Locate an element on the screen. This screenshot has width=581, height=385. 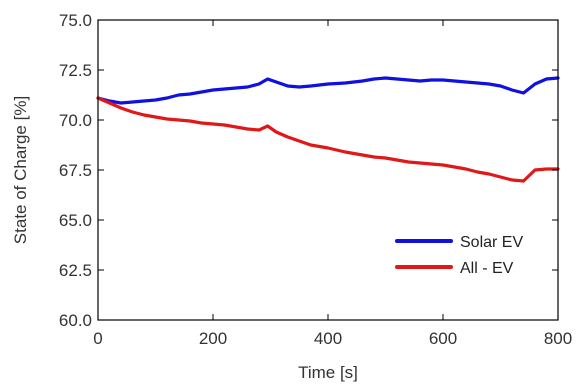
x-tick-label: 200 is located at coordinates (213, 338).